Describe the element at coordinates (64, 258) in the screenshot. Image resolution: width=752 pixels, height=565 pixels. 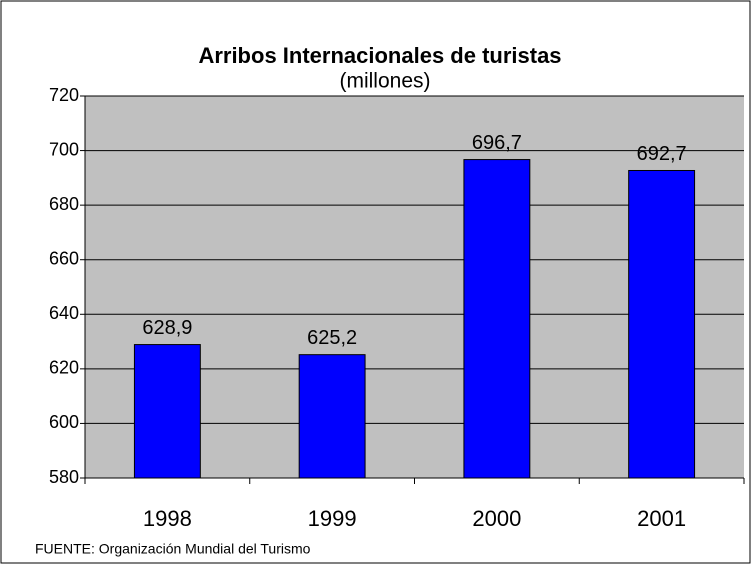
I see `y-tick-label: 660` at that location.